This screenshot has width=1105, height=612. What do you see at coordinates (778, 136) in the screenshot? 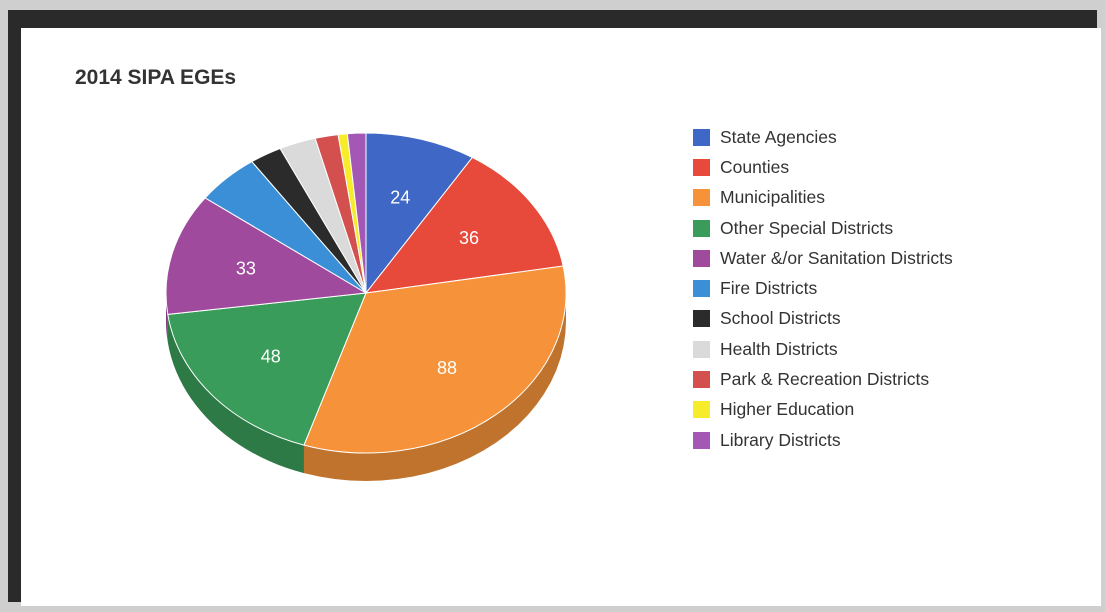
I see `legend-label: State Agencies` at bounding box center [778, 136].